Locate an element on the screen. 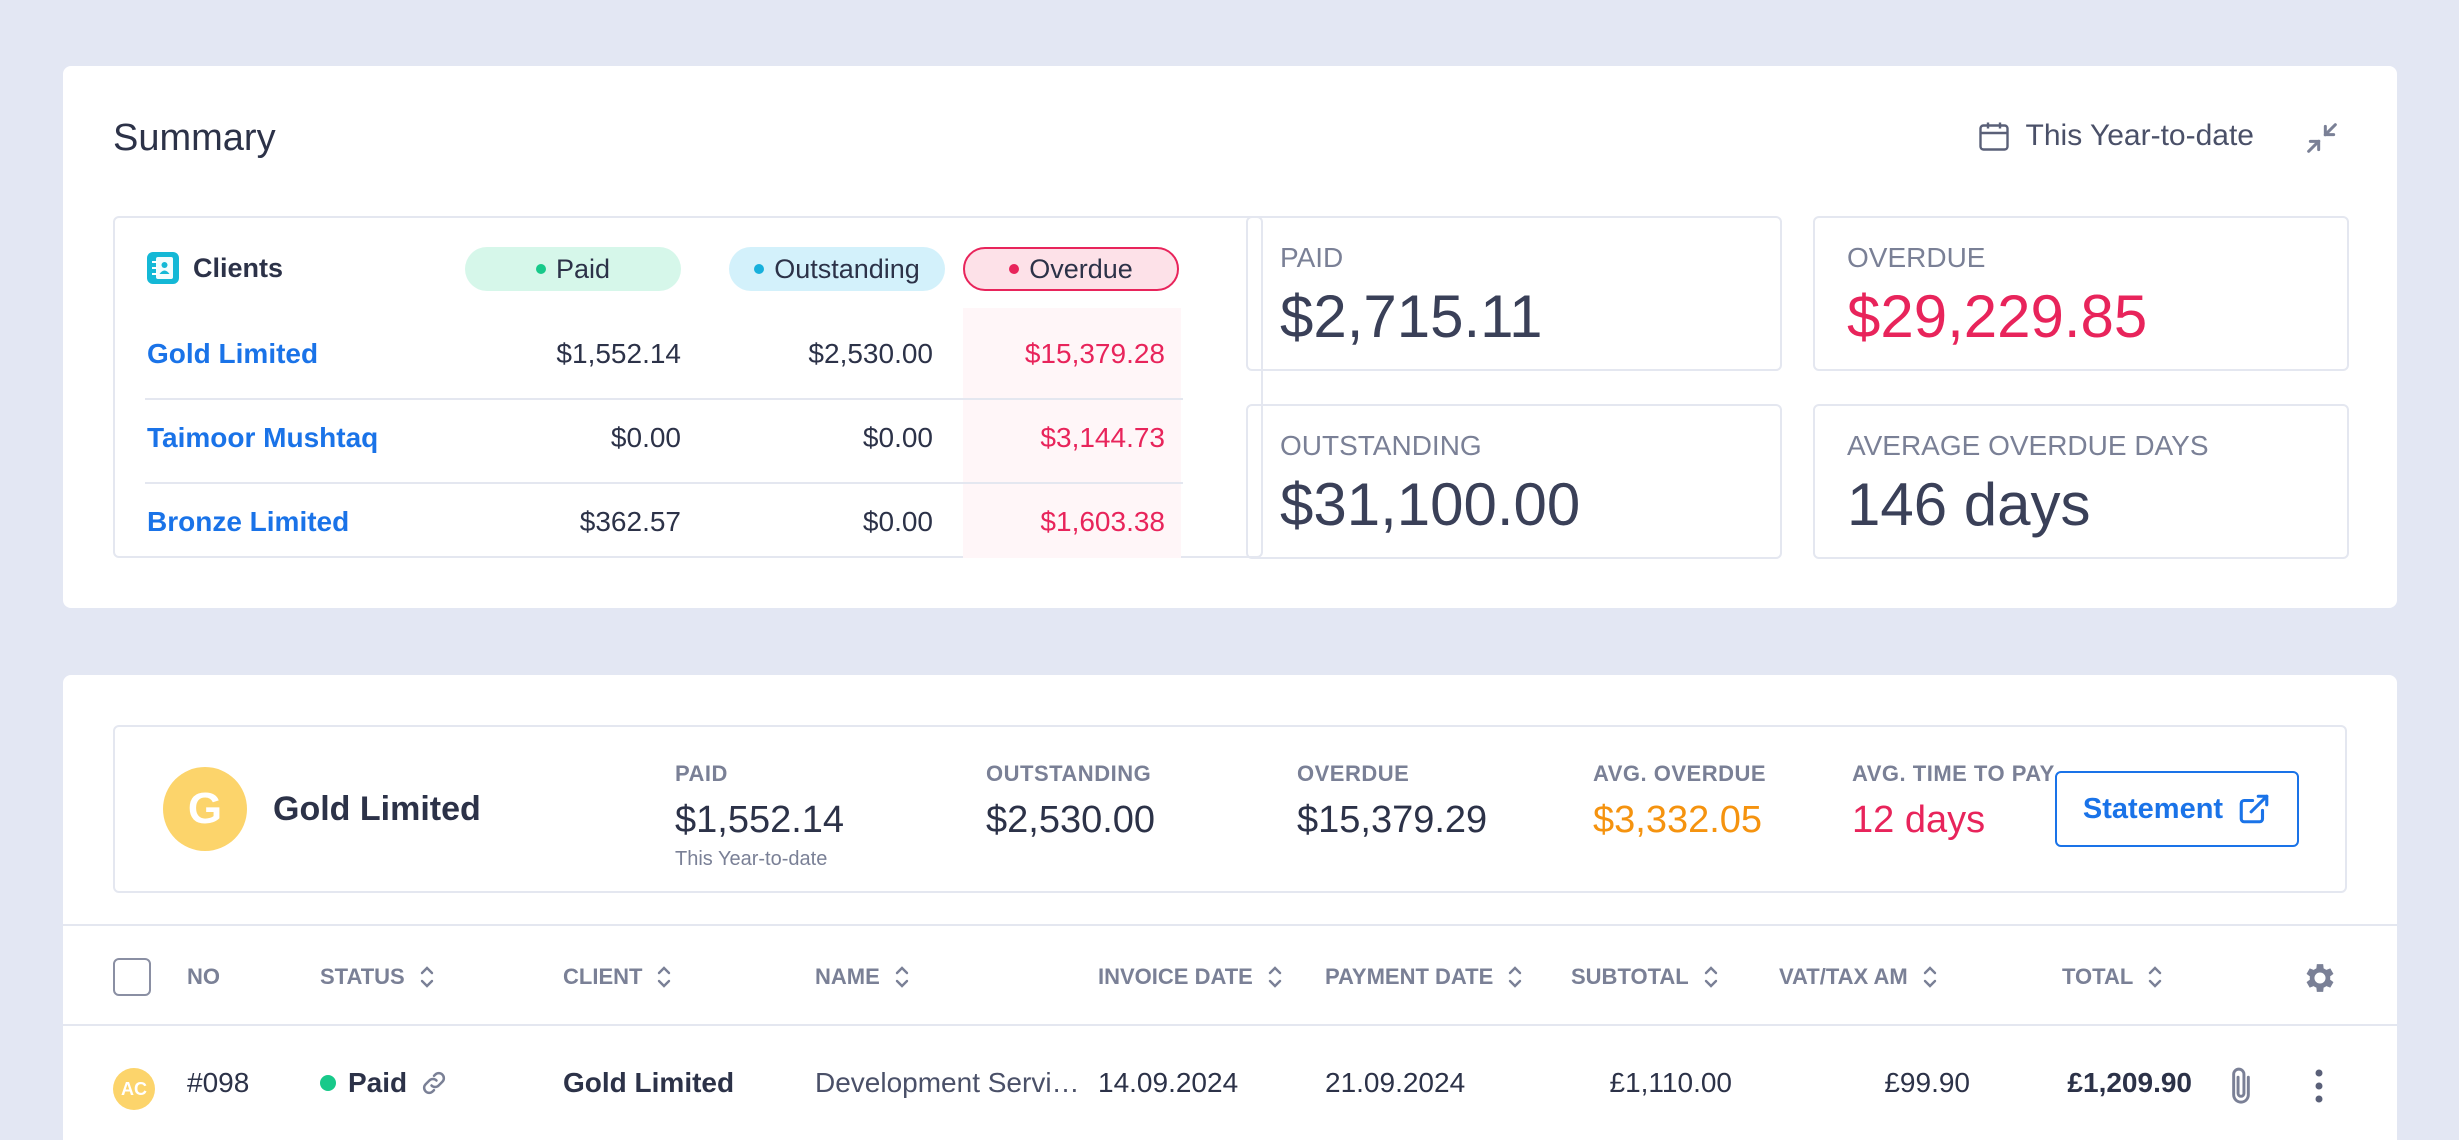 The height and width of the screenshot is (1140, 2459). overdue-dot-icon is located at coordinates (1014, 269).